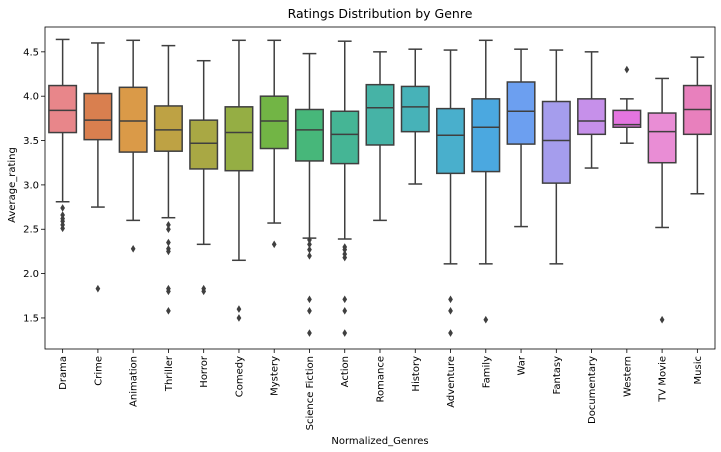  Describe the element at coordinates (416, 374) in the screenshot. I see `x-tick-label: History` at that location.